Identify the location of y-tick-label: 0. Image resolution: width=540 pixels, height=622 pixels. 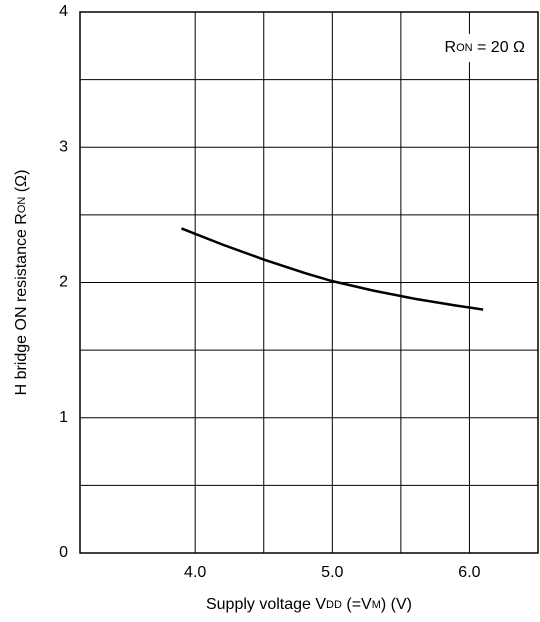
(63, 552).